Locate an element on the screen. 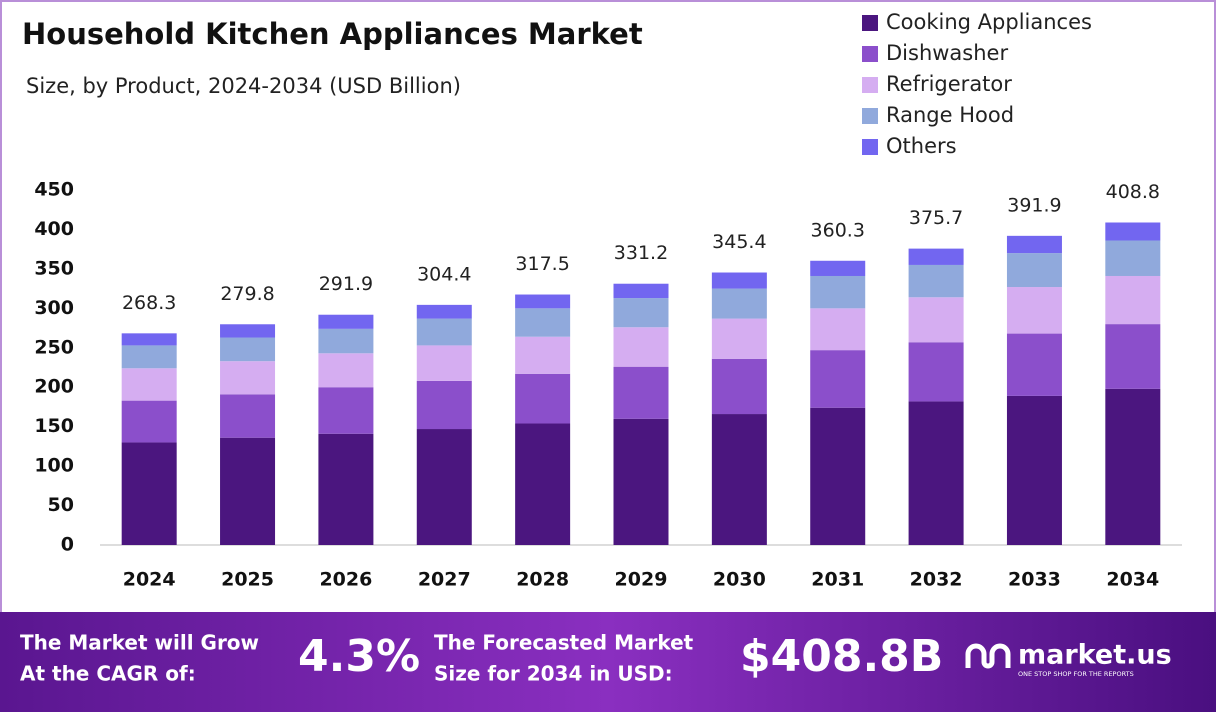  forecast-value: $408.8B is located at coordinates (841, 656).